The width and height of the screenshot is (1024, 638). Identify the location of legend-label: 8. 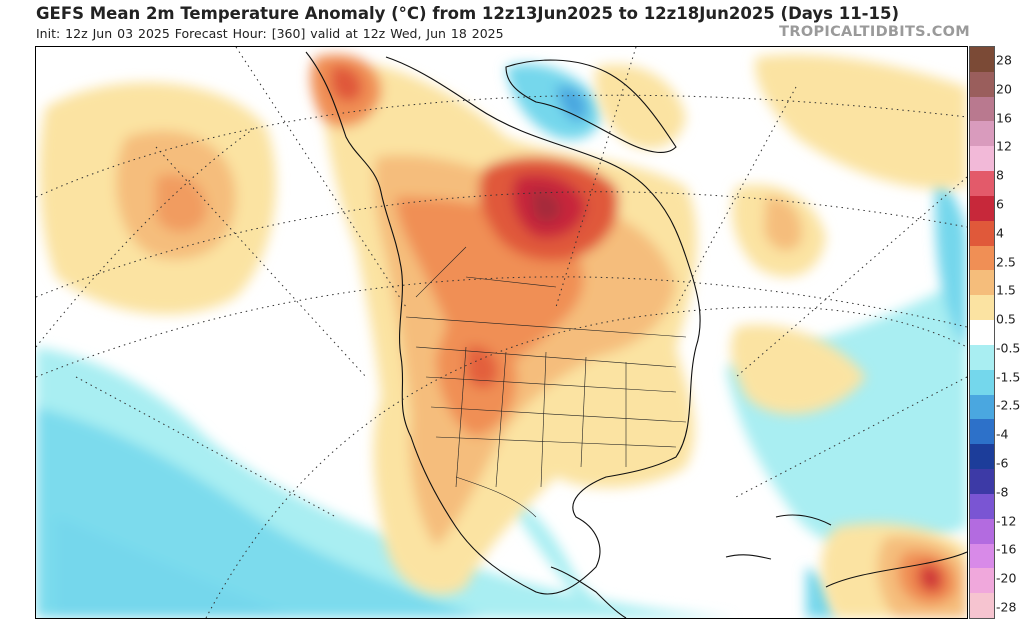
(1000, 175).